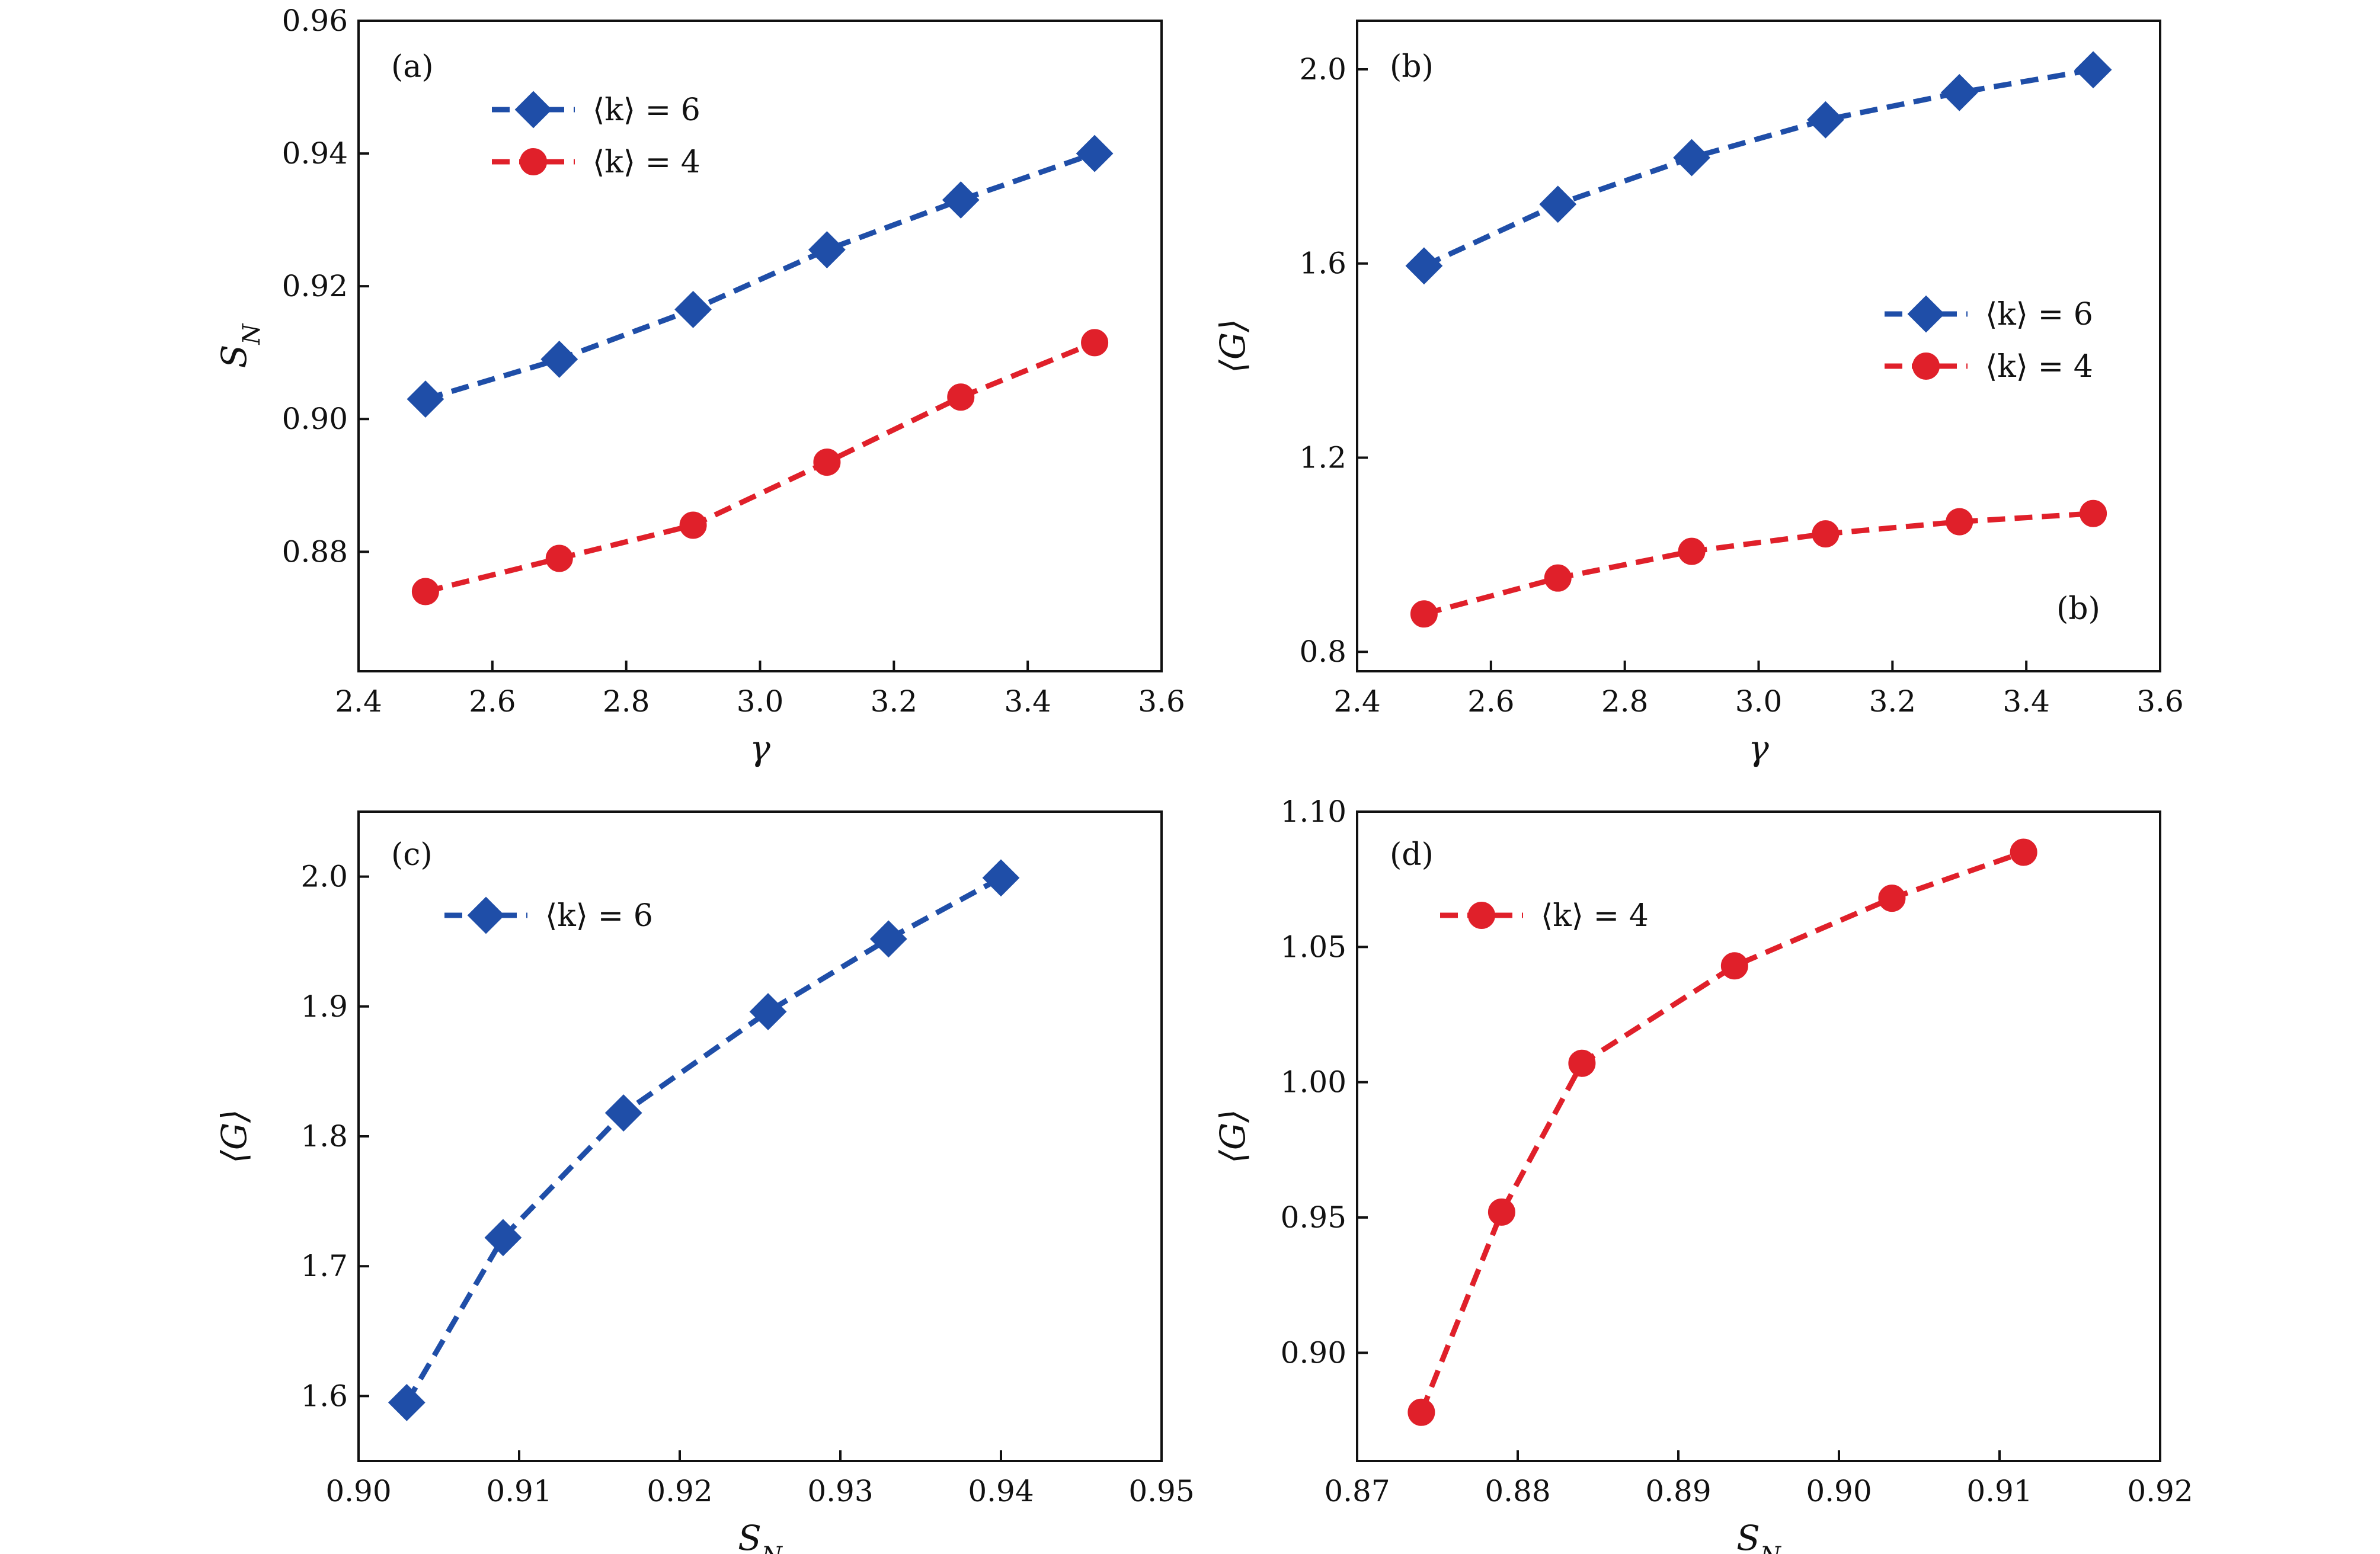 The image size is (2380, 1554). Describe the element at coordinates (1001, 1491) in the screenshot. I see `x-tick-label: 0.94` at that location.